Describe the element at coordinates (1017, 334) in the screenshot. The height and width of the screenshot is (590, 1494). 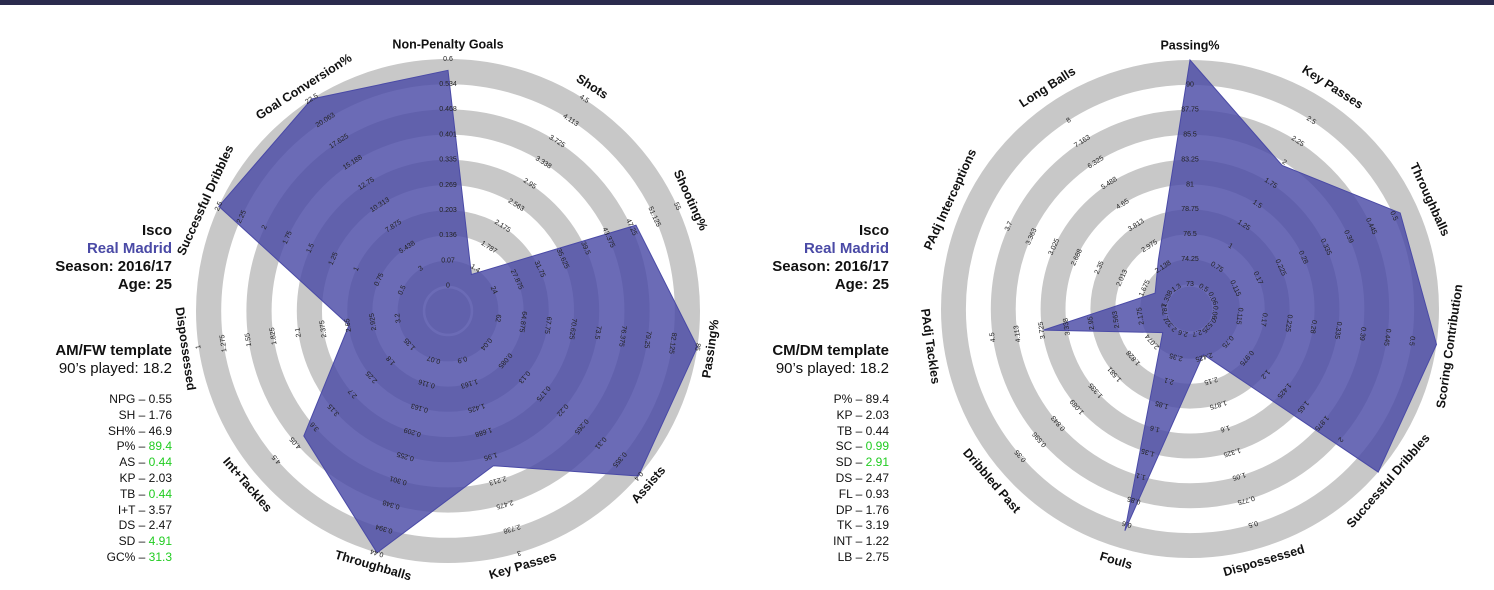
I see `tick-label: 4.113` at that location.